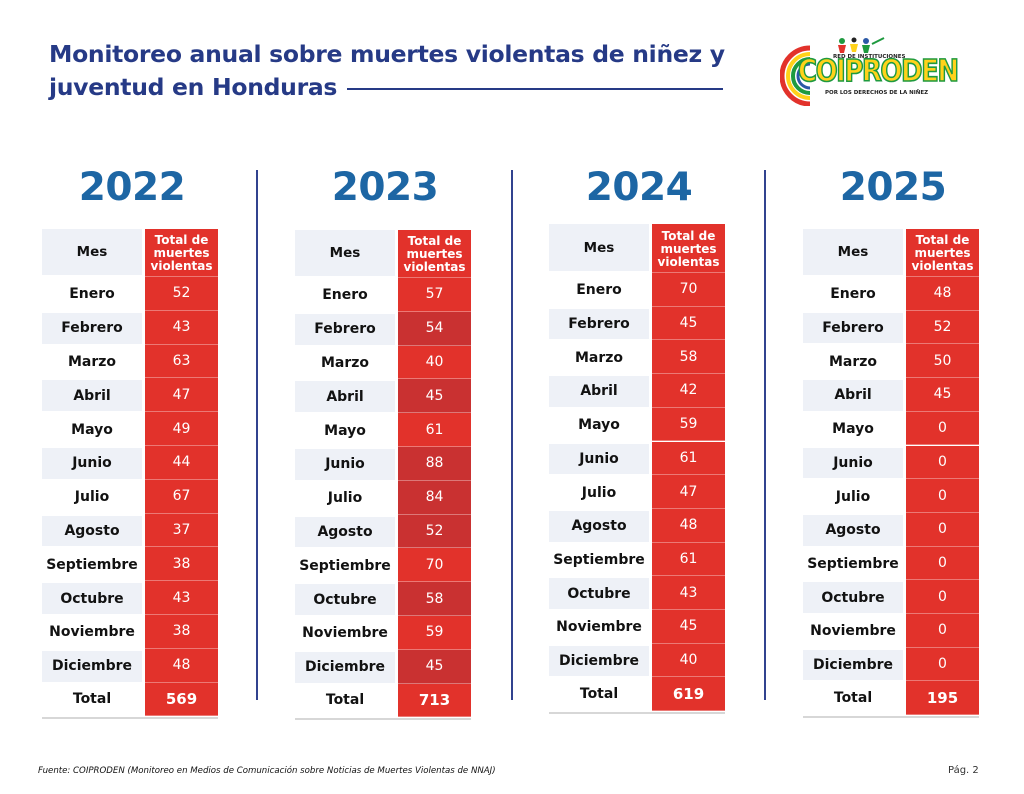 This screenshot has height=794, width=1024. What do you see at coordinates (942, 698) in the screenshot?
I see `total-value: 195` at bounding box center [942, 698].